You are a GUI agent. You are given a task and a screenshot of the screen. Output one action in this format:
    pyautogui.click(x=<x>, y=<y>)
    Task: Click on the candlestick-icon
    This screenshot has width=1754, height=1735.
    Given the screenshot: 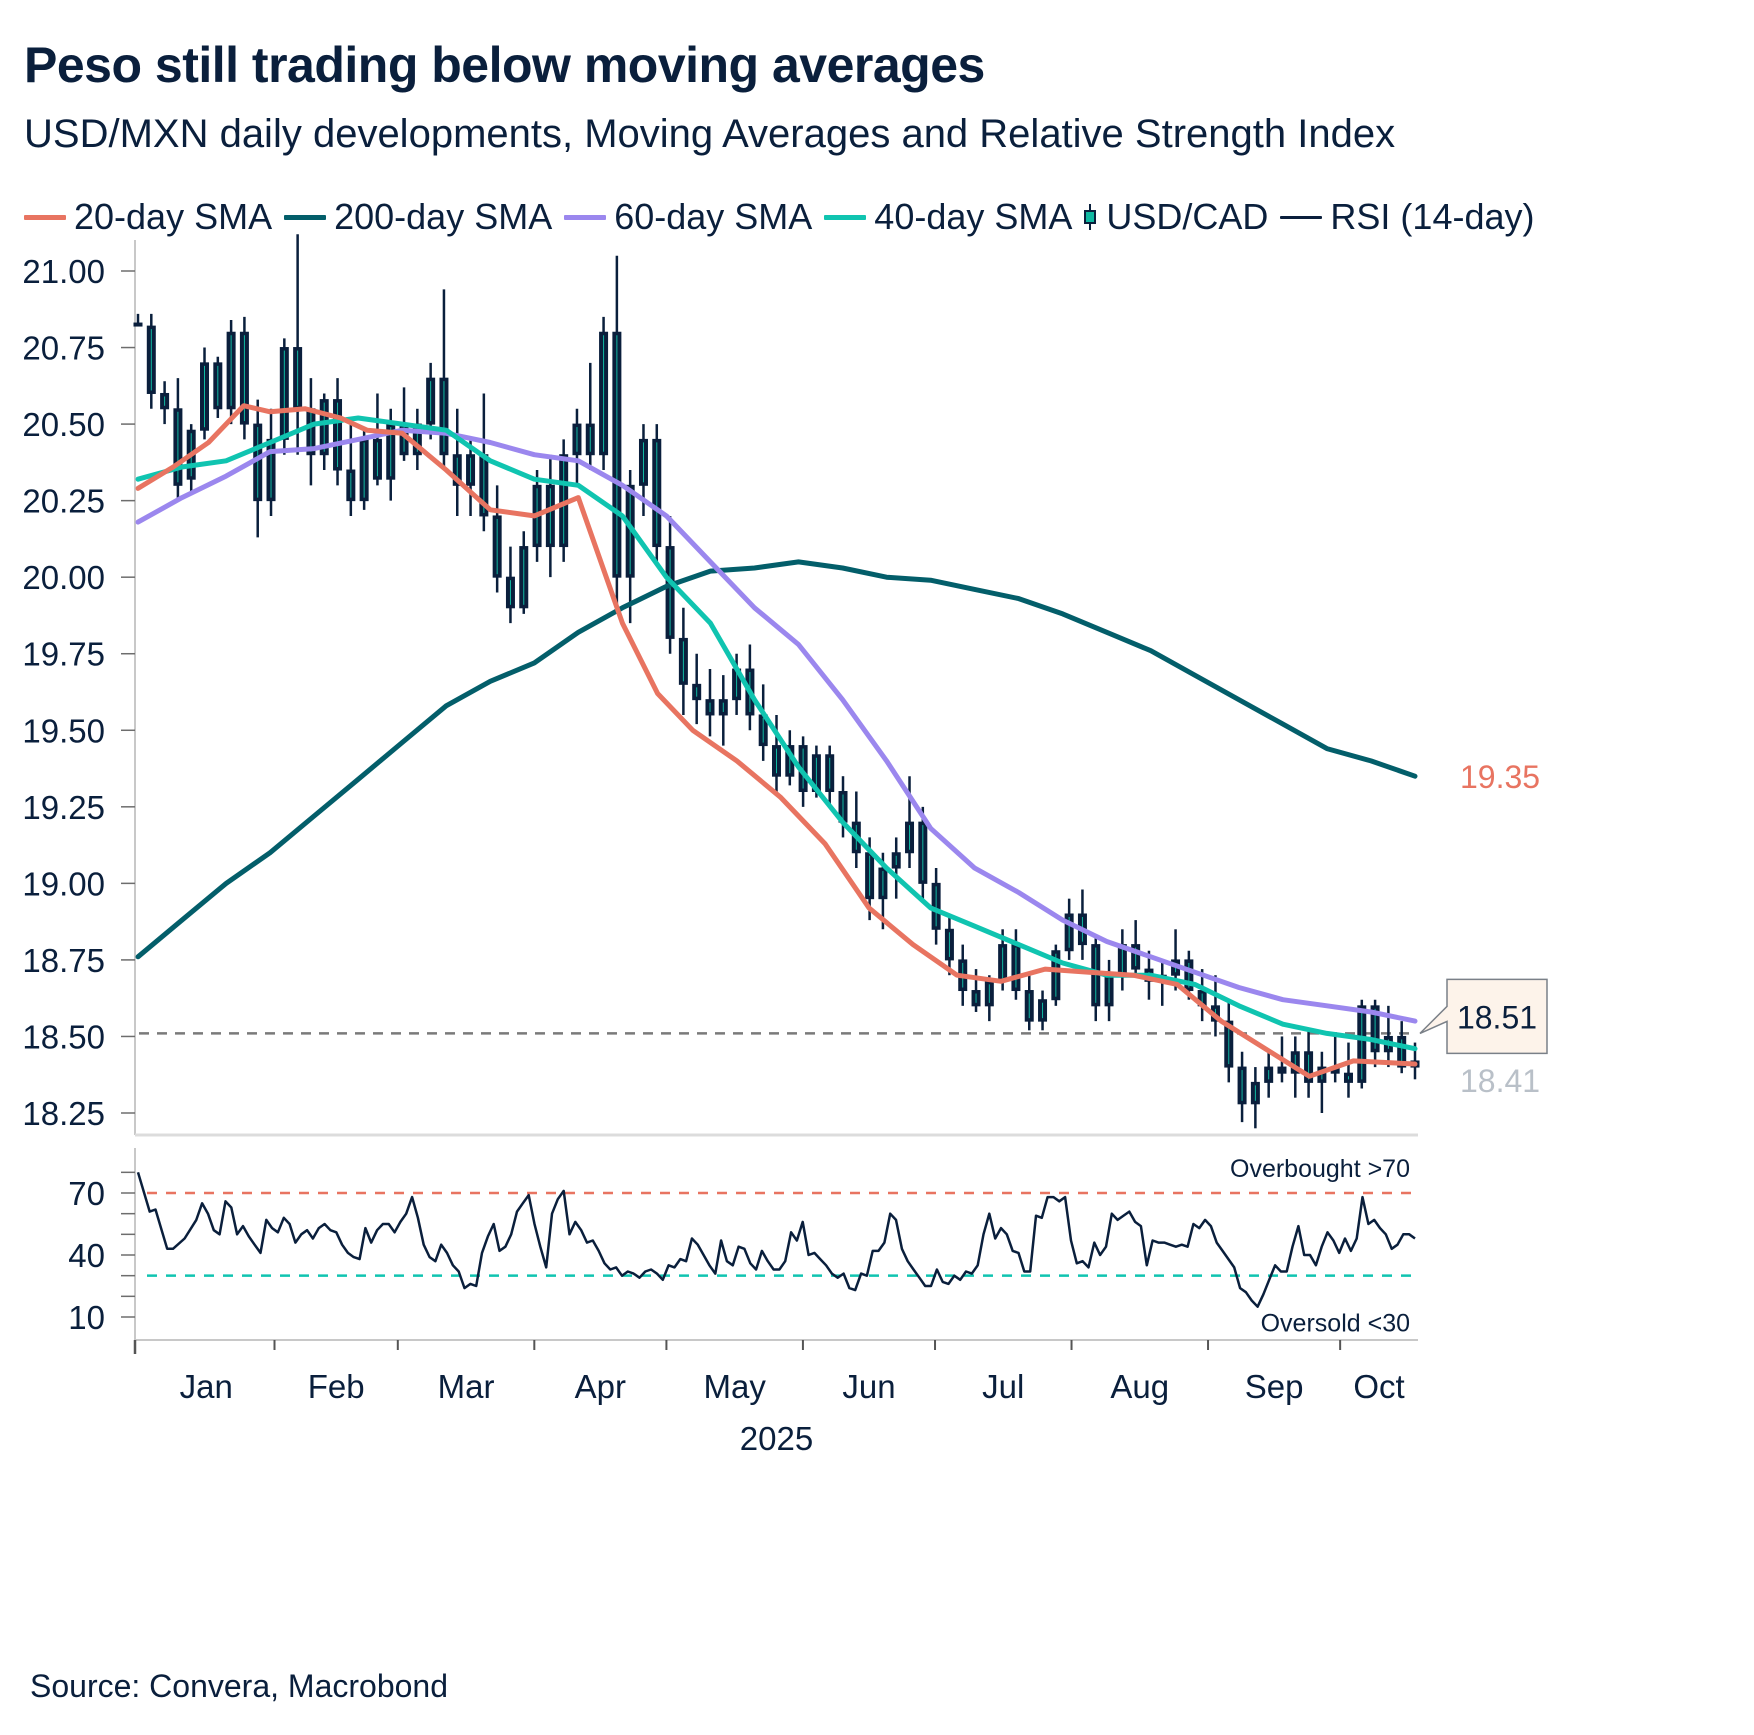 What is the action you would take?
    pyautogui.click(x=1090, y=217)
    